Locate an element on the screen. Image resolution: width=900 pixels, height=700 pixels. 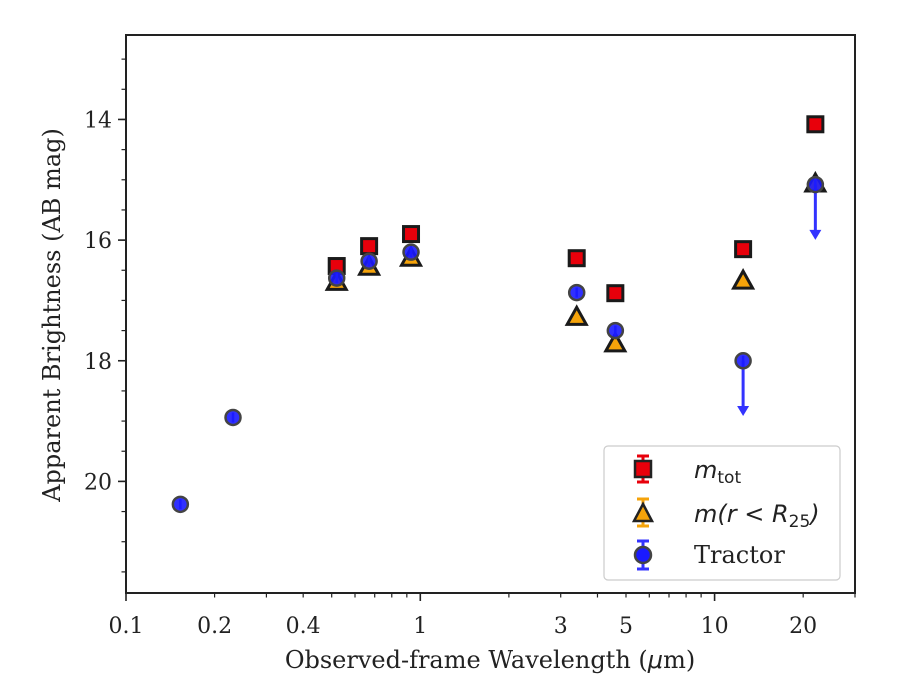
legend-label-mr25-sub: 25 is located at coordinates (800, 522).